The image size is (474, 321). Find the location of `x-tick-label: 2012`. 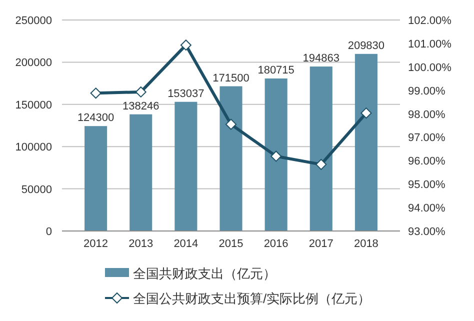

x-tick-label: 2012 is located at coordinates (96, 244).